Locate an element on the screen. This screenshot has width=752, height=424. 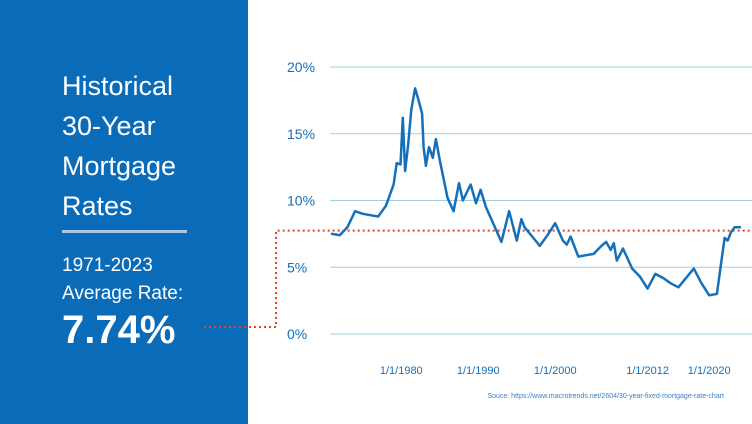
title-line: Historical is located at coordinates (118, 86).